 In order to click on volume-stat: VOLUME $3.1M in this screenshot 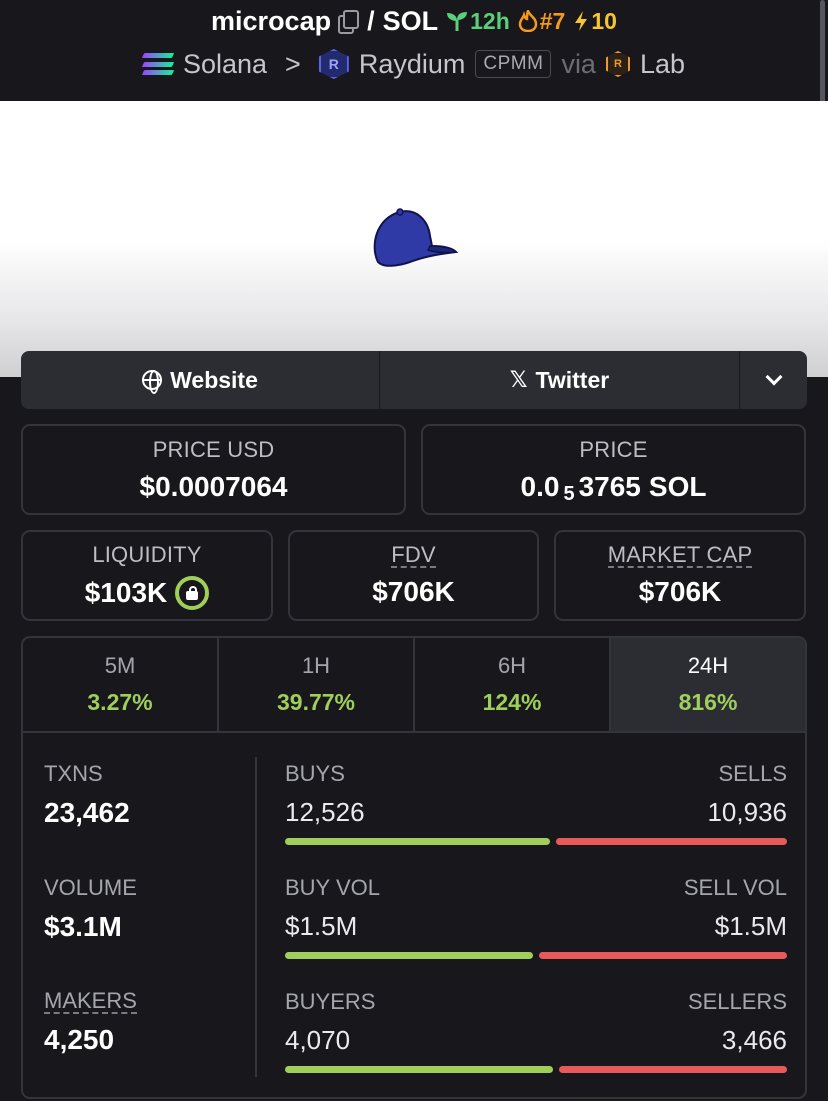, I will do `click(90, 909)`.